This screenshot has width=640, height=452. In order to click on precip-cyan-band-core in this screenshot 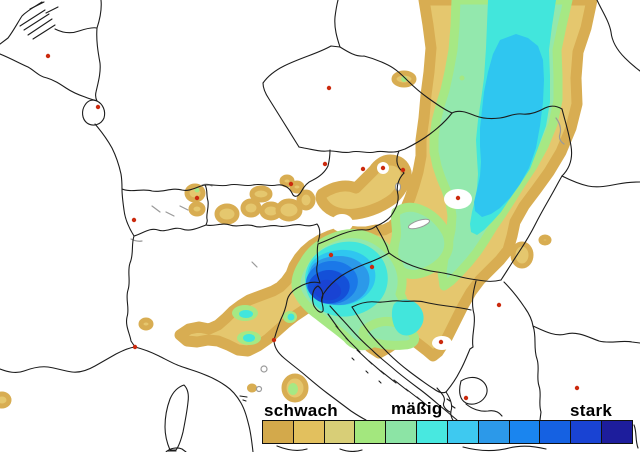, I will do `click(509, 125)`.